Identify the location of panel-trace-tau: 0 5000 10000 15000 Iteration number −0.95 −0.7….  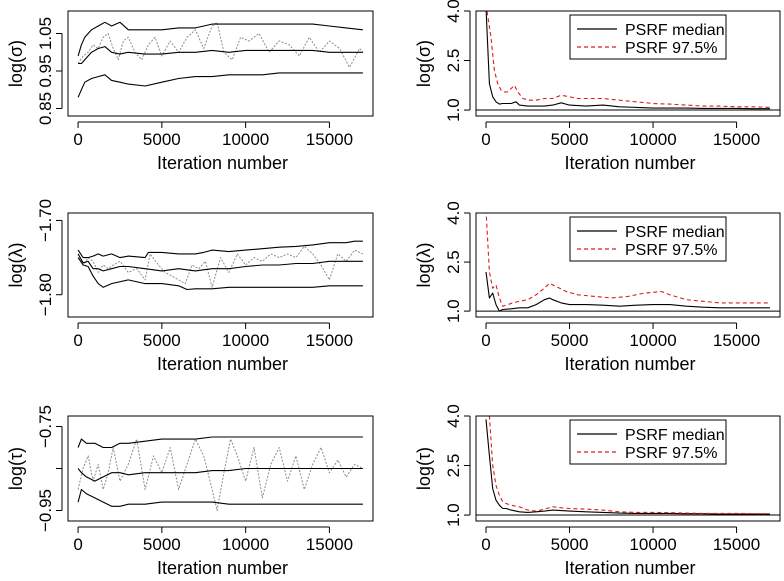
(190, 491).